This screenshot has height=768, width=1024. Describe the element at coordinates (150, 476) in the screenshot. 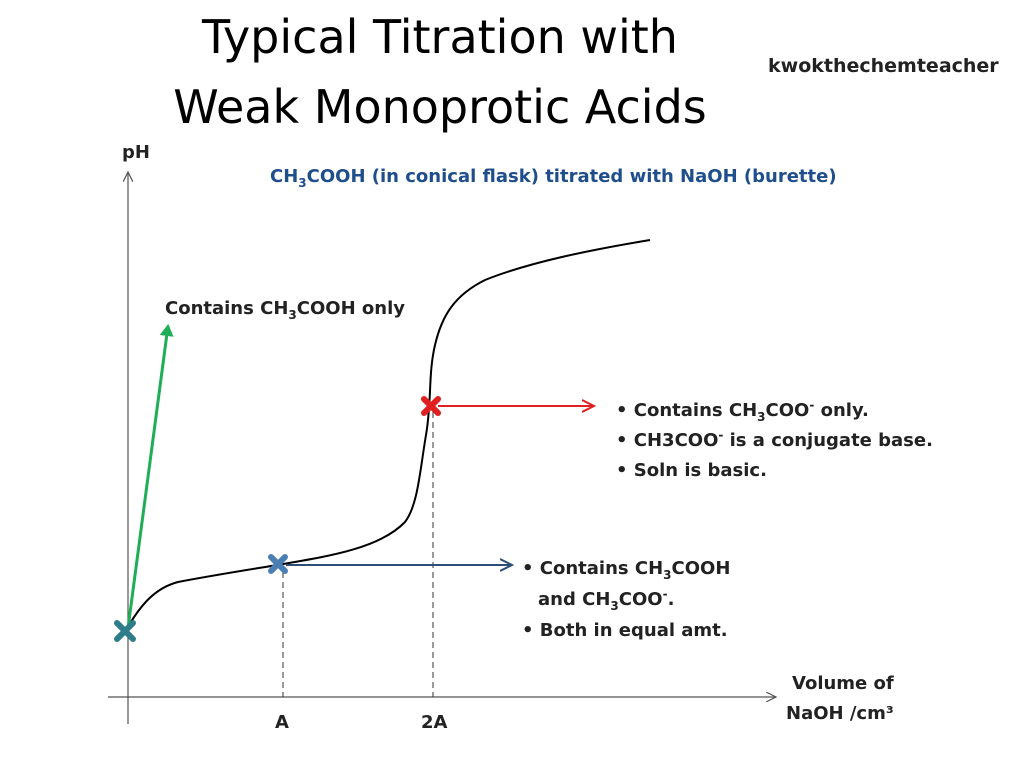

I see `green-arrow` at that location.